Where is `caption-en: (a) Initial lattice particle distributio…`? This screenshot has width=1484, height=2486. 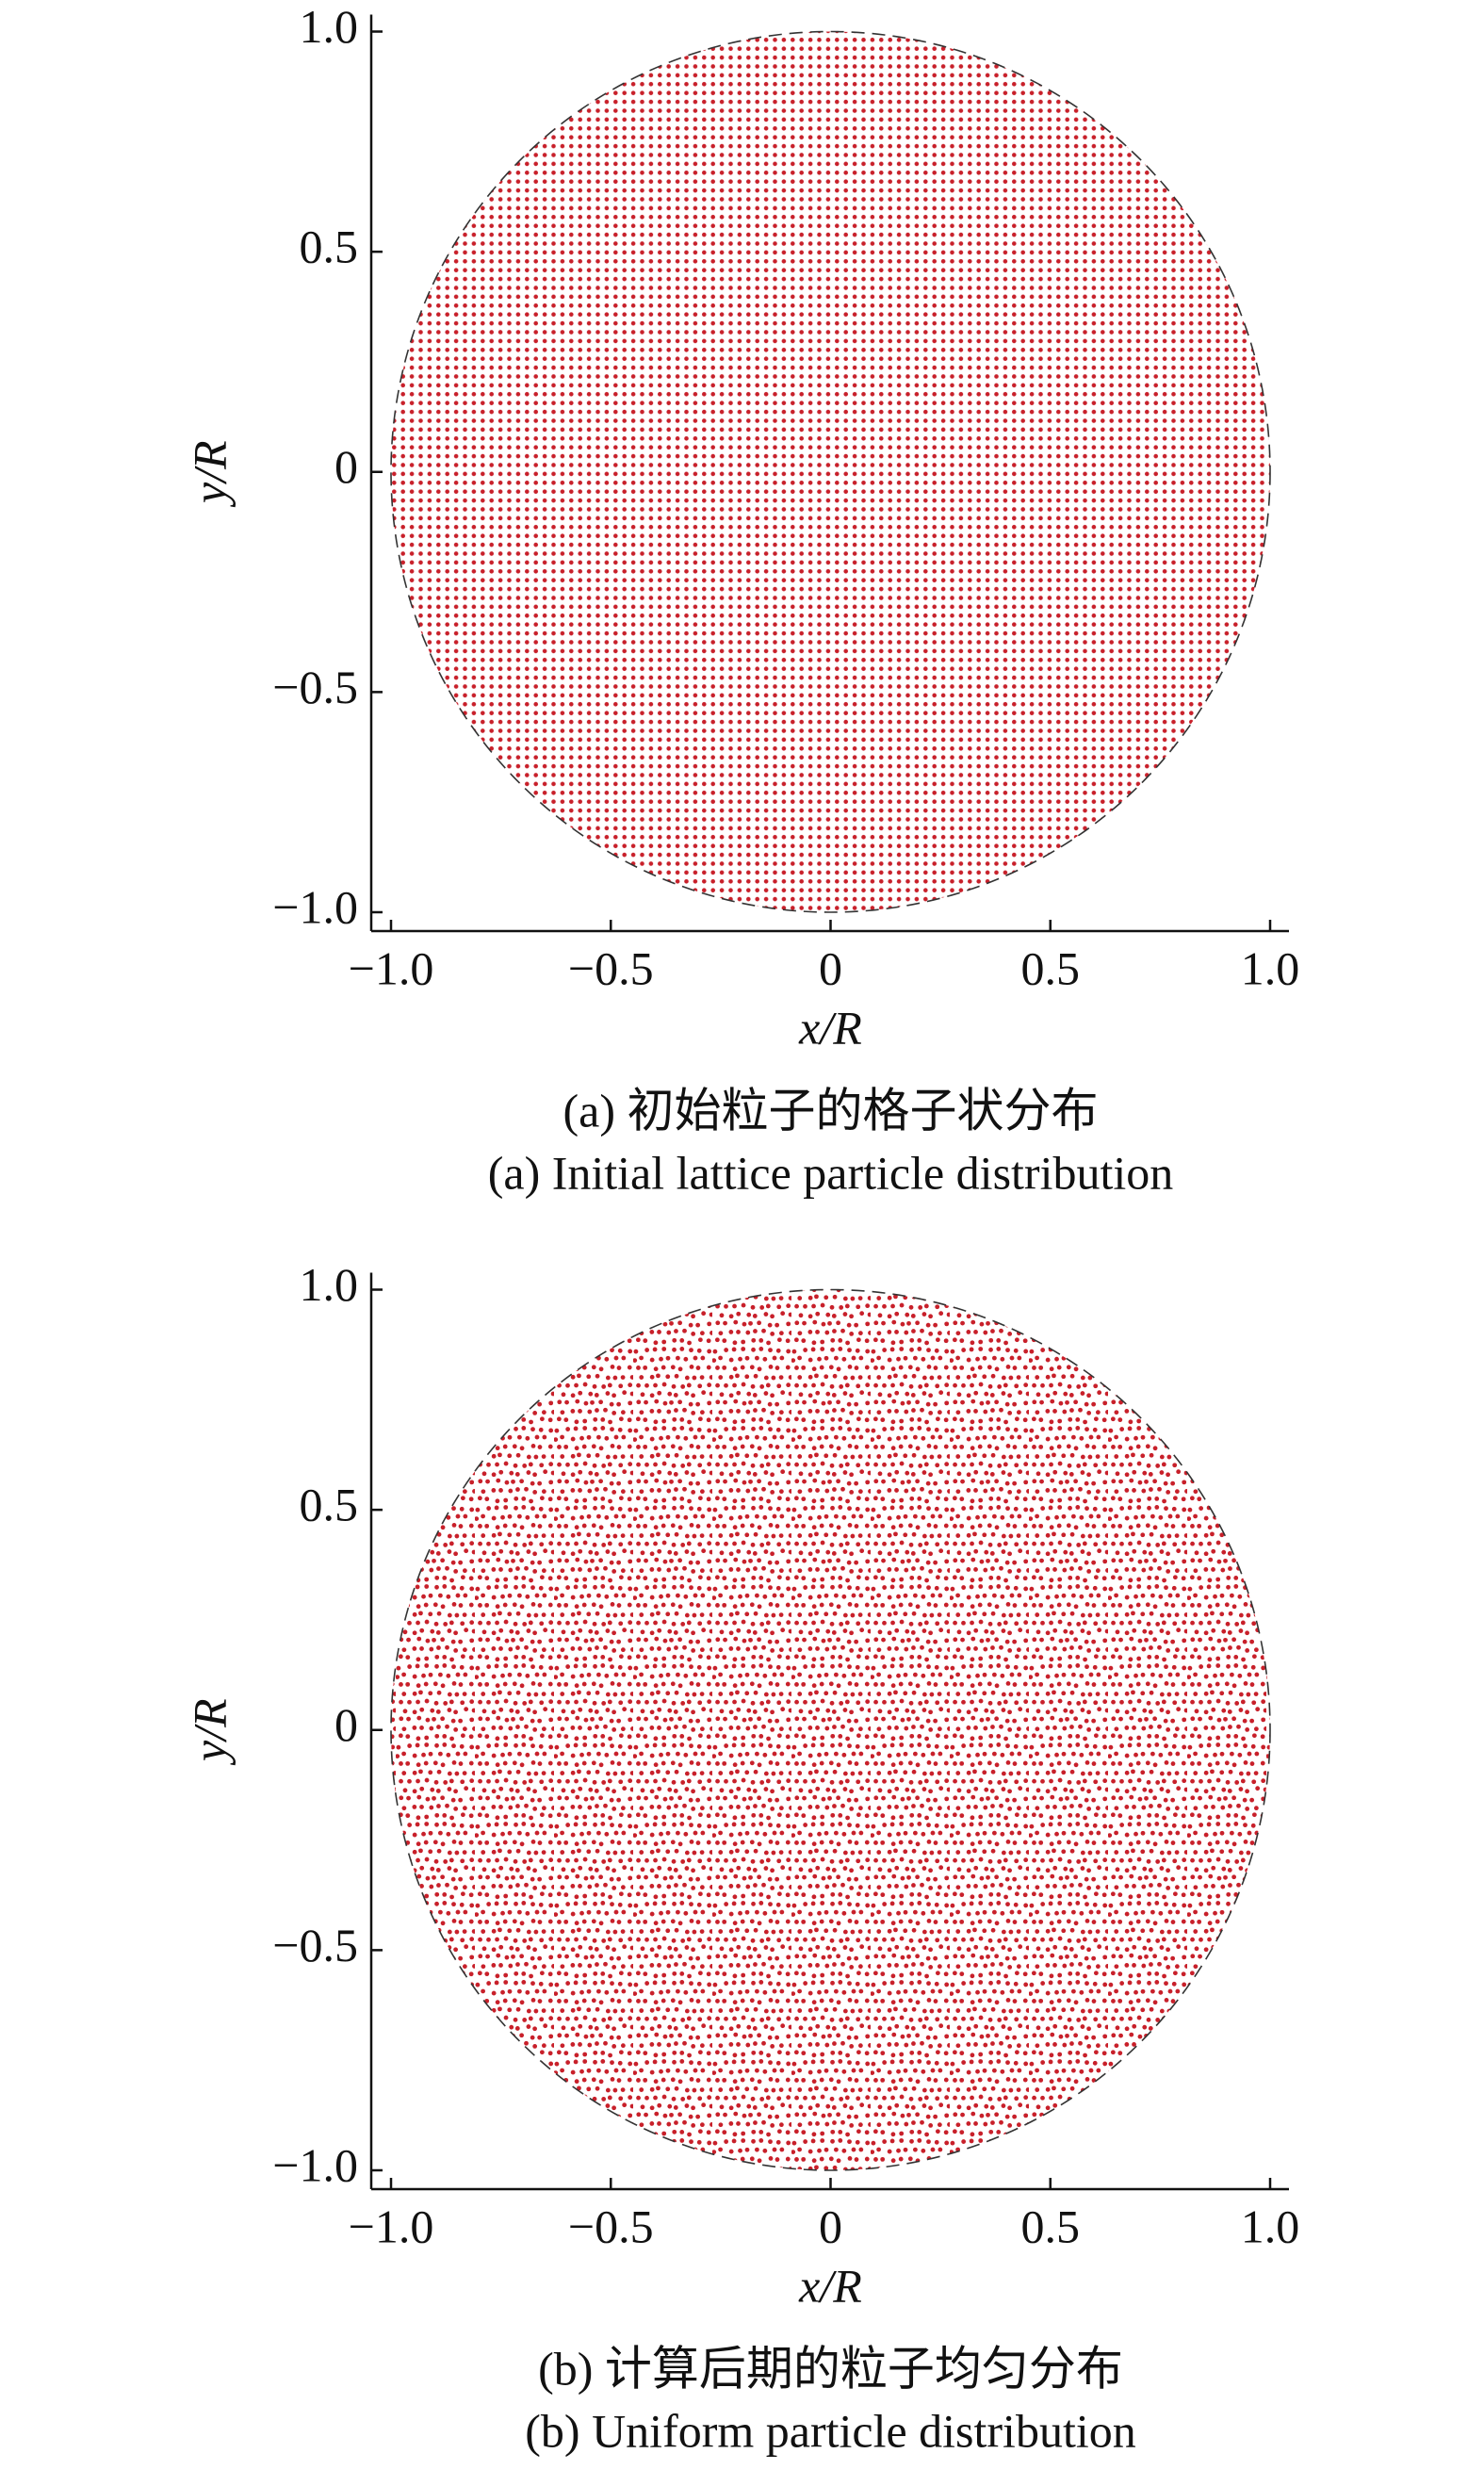 caption-en: (a) Initial lattice particle distributio… is located at coordinates (831, 1173).